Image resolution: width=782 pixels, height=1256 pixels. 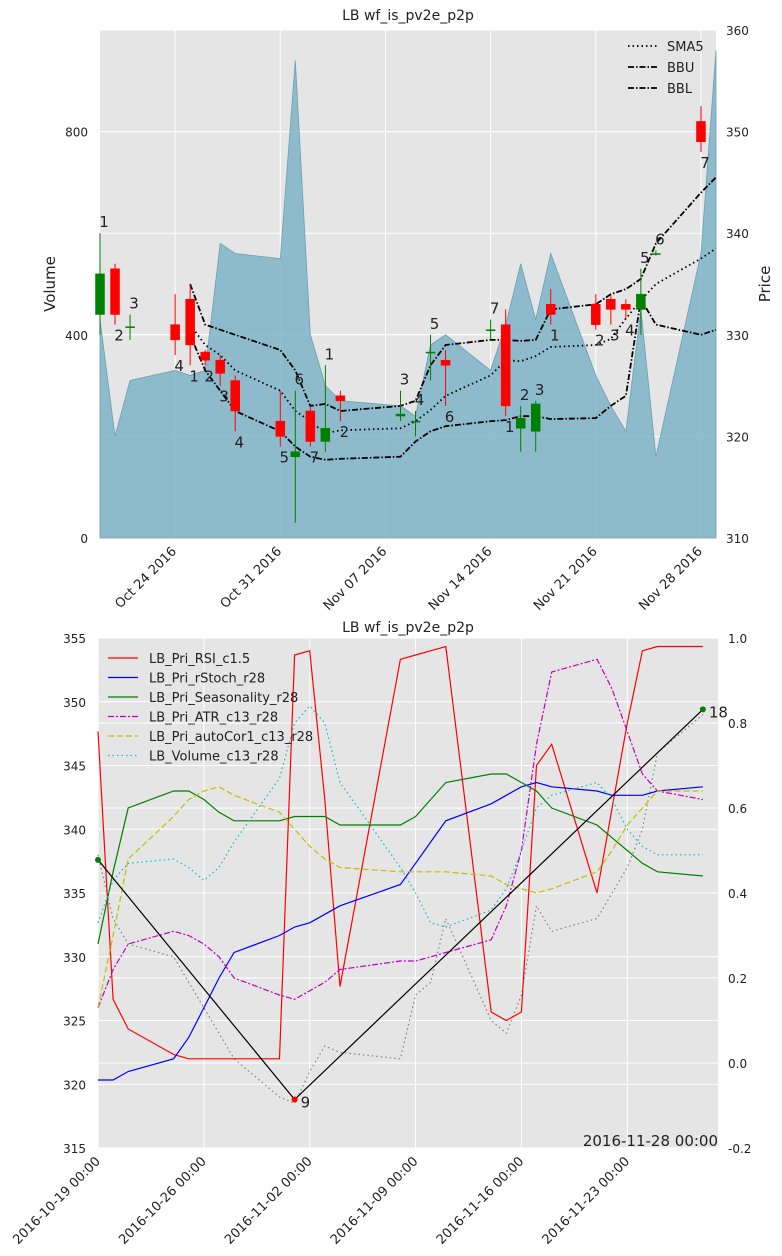 I want to click on right-tick-label: 0.4, so click(x=737, y=894).